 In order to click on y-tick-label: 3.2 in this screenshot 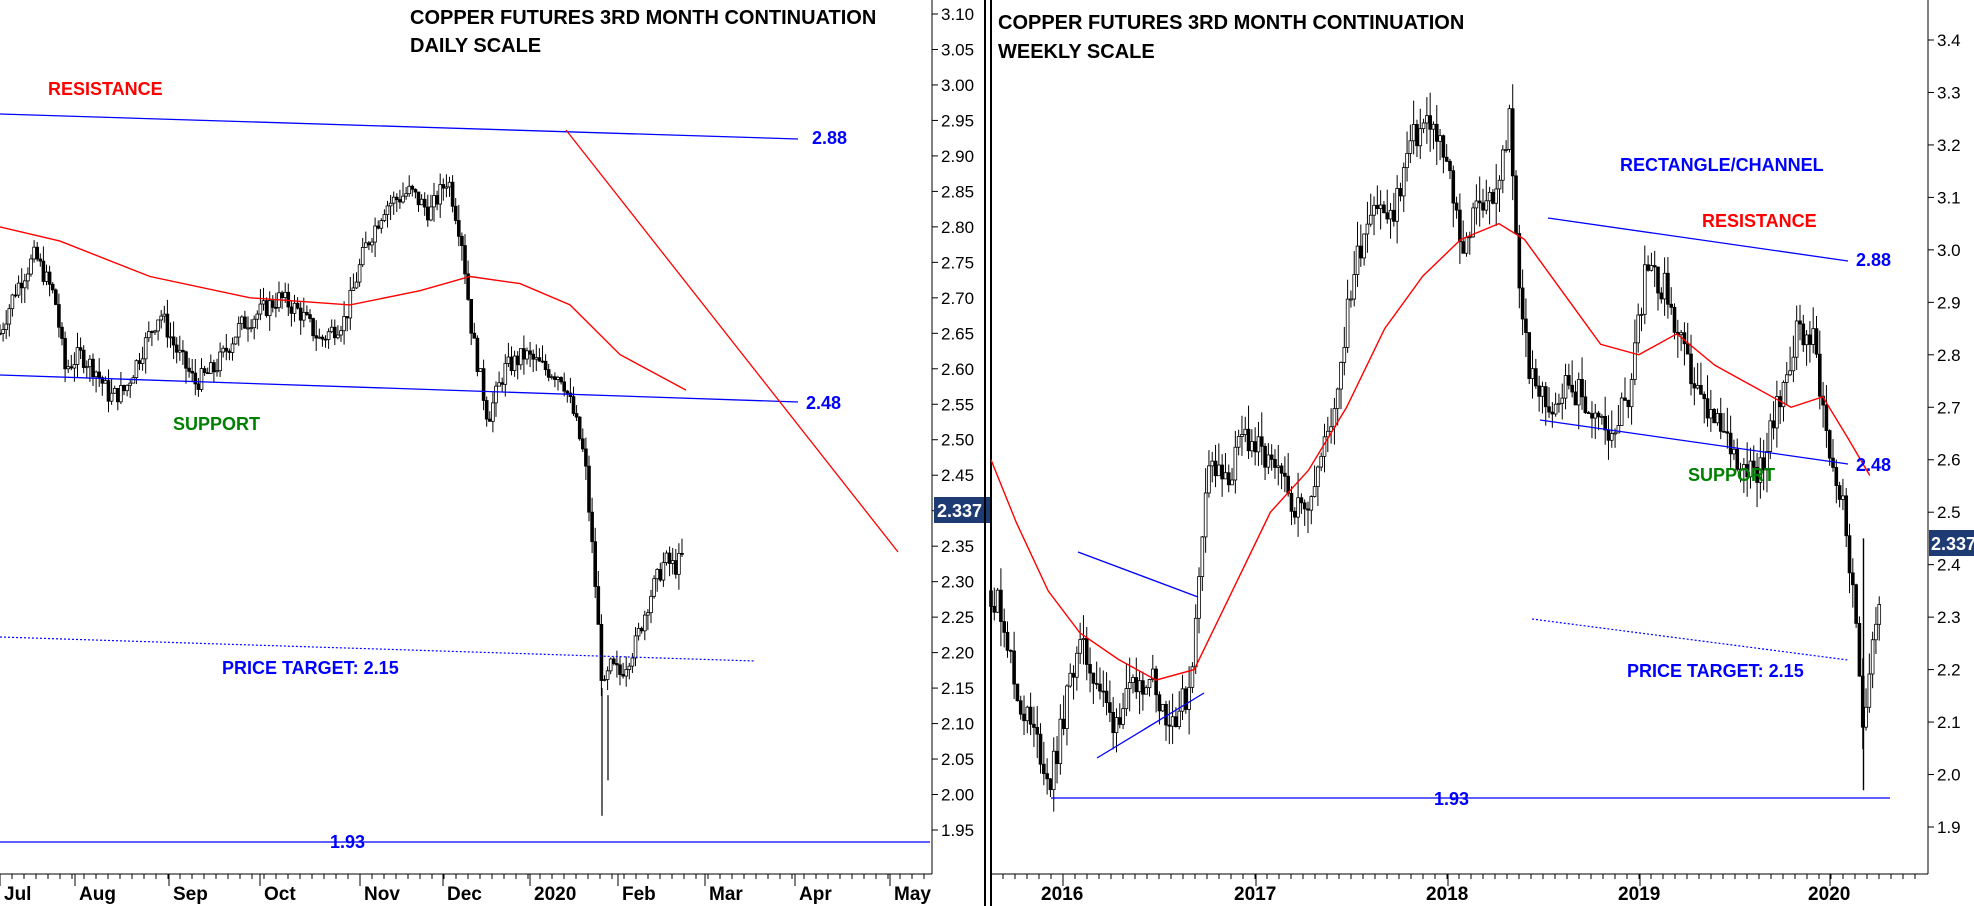, I will do `click(1949, 145)`.